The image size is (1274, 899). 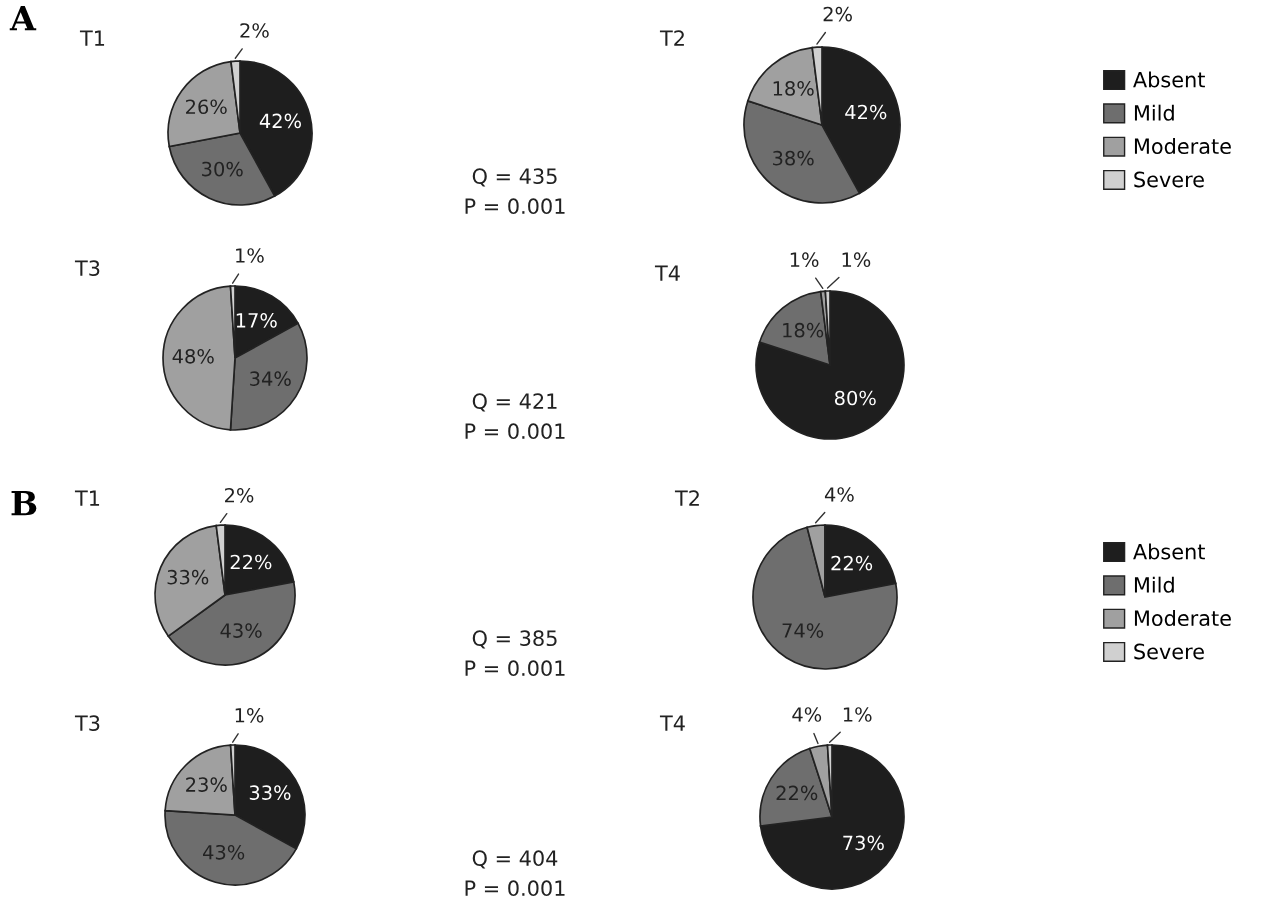 What do you see at coordinates (667, 273) in the screenshot?
I see `text: T4` at bounding box center [667, 273].